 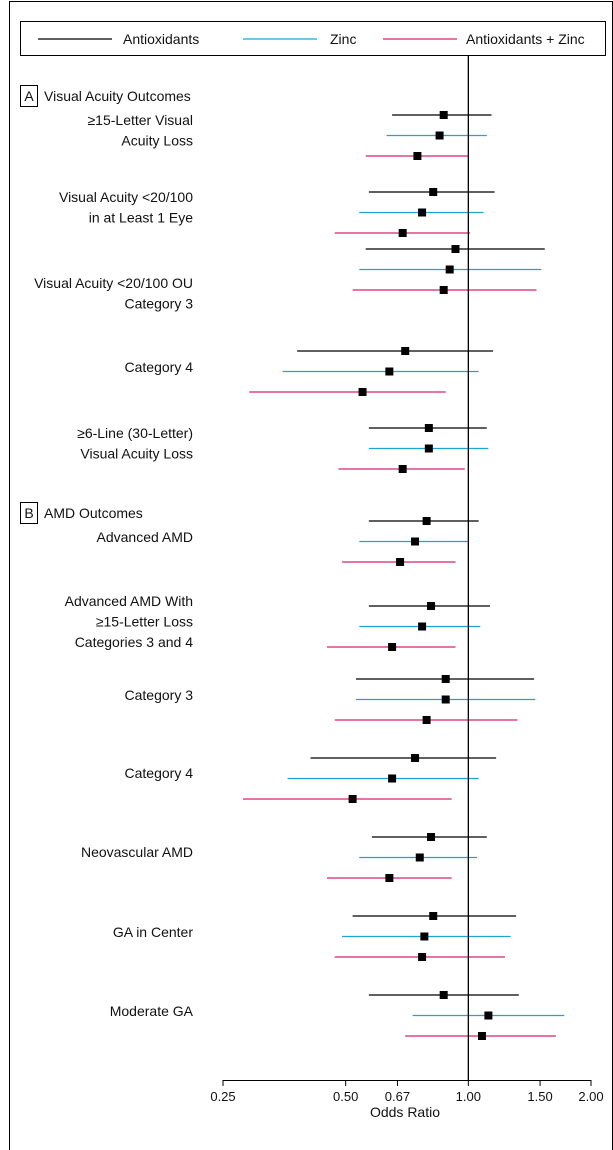 I want to click on x-tick-label: 1.00, so click(x=468, y=1096).